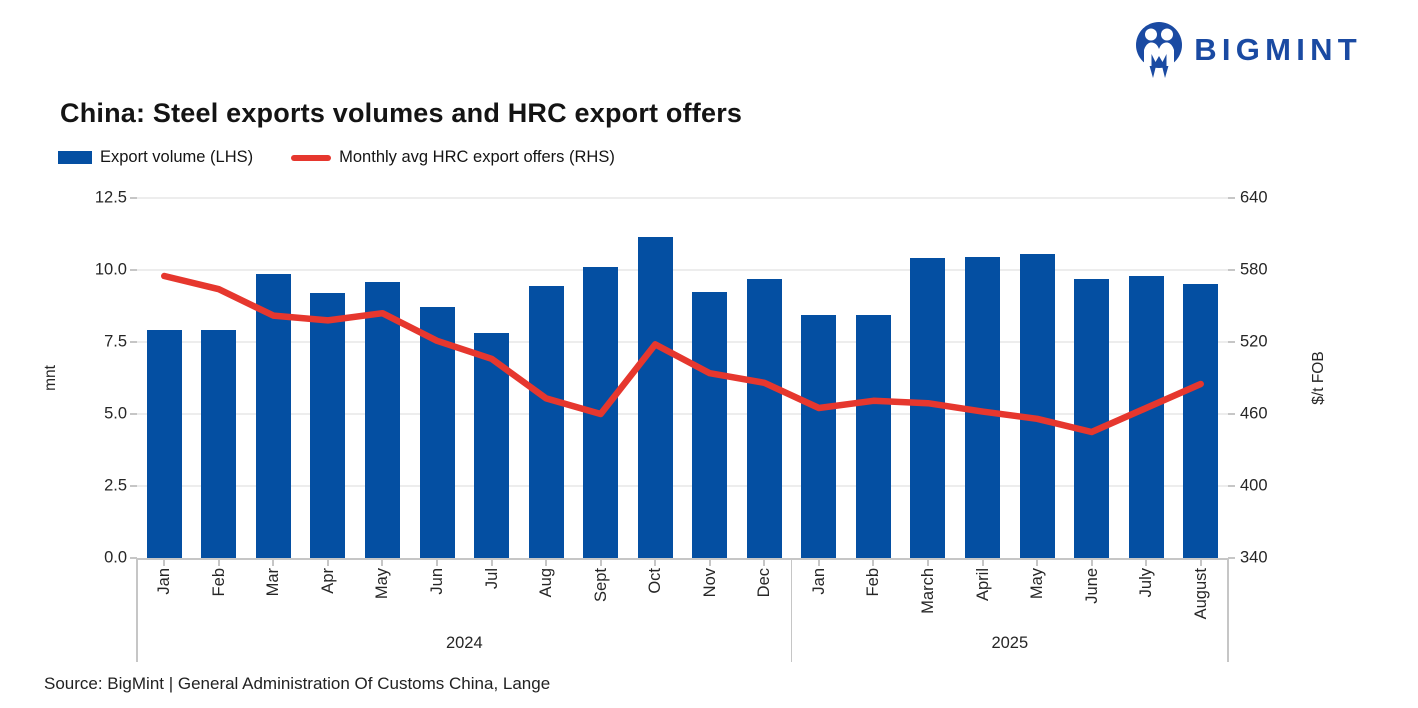 The image size is (1418, 708). What do you see at coordinates (682, 559) in the screenshot?
I see `x-axis-line` at bounding box center [682, 559].